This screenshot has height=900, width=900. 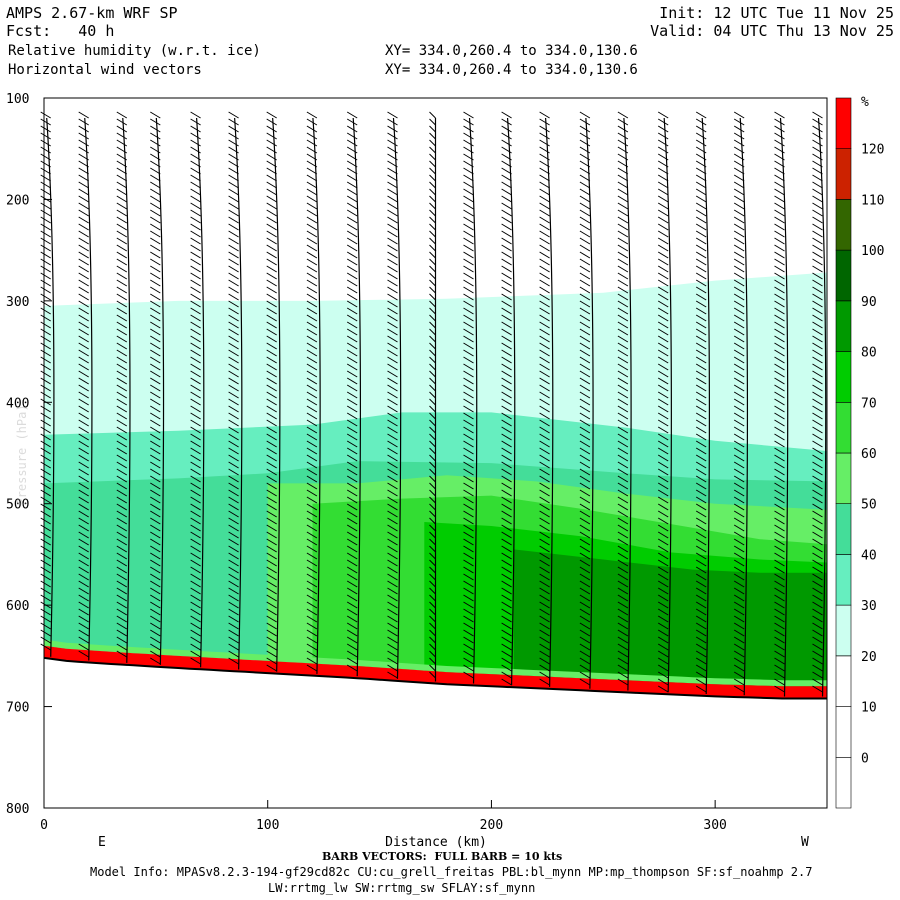 What do you see at coordinates (741, 403) in the screenshot?
I see `wind-barb-column` at bounding box center [741, 403].